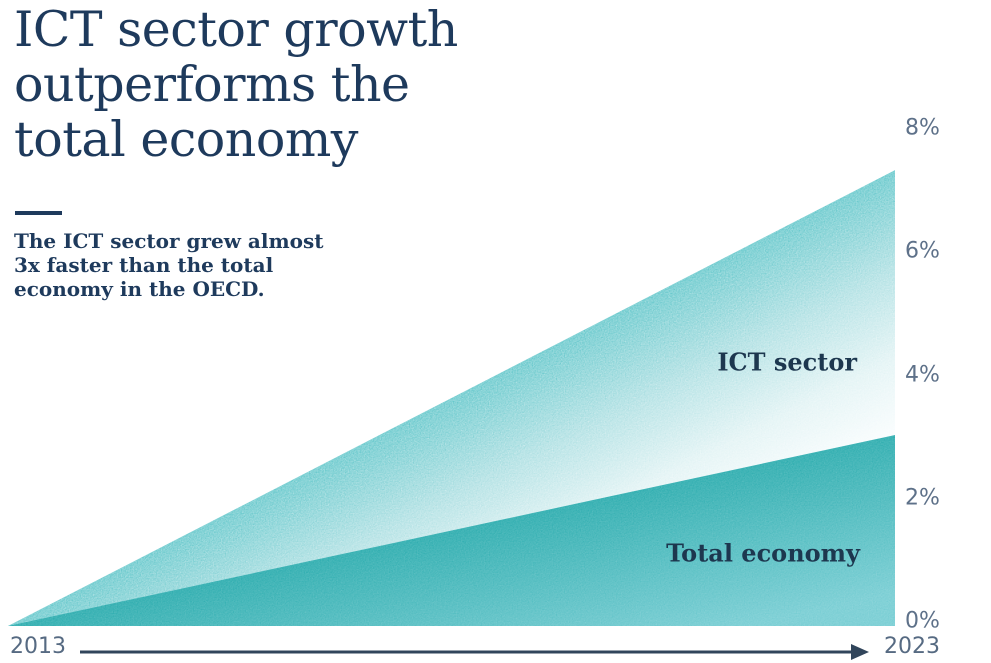  Describe the element at coordinates (787, 362) in the screenshot. I see `series-label-ict-sector: ICT sector` at that location.